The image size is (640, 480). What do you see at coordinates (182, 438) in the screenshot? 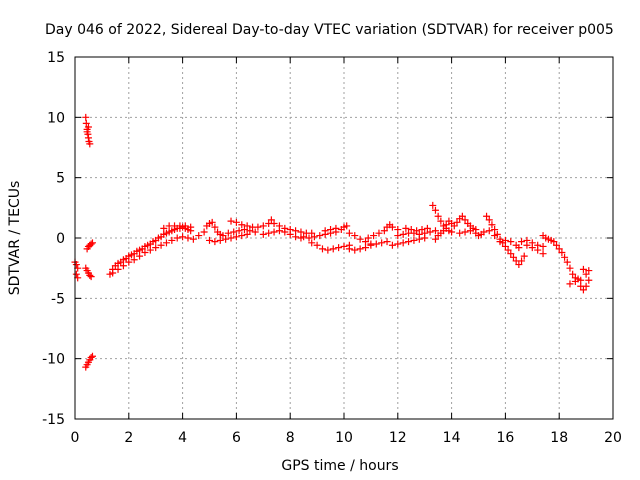
I see `x-tick-label: 4` at bounding box center [182, 438].